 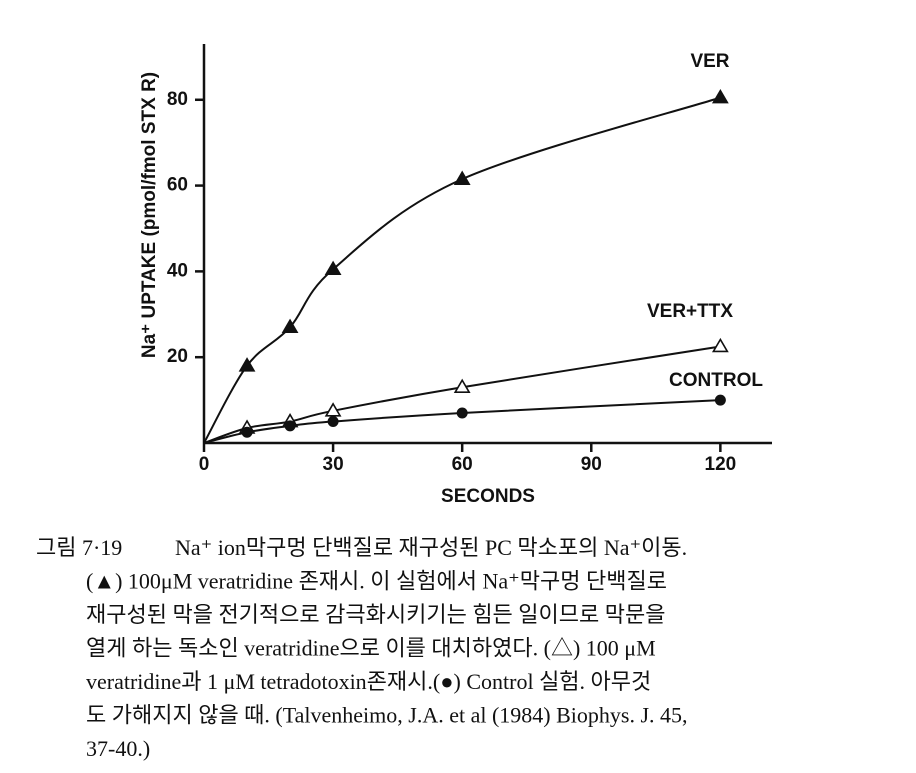 What do you see at coordinates (118, 748) in the screenshot?
I see `caption-line: 37-40.)` at bounding box center [118, 748].